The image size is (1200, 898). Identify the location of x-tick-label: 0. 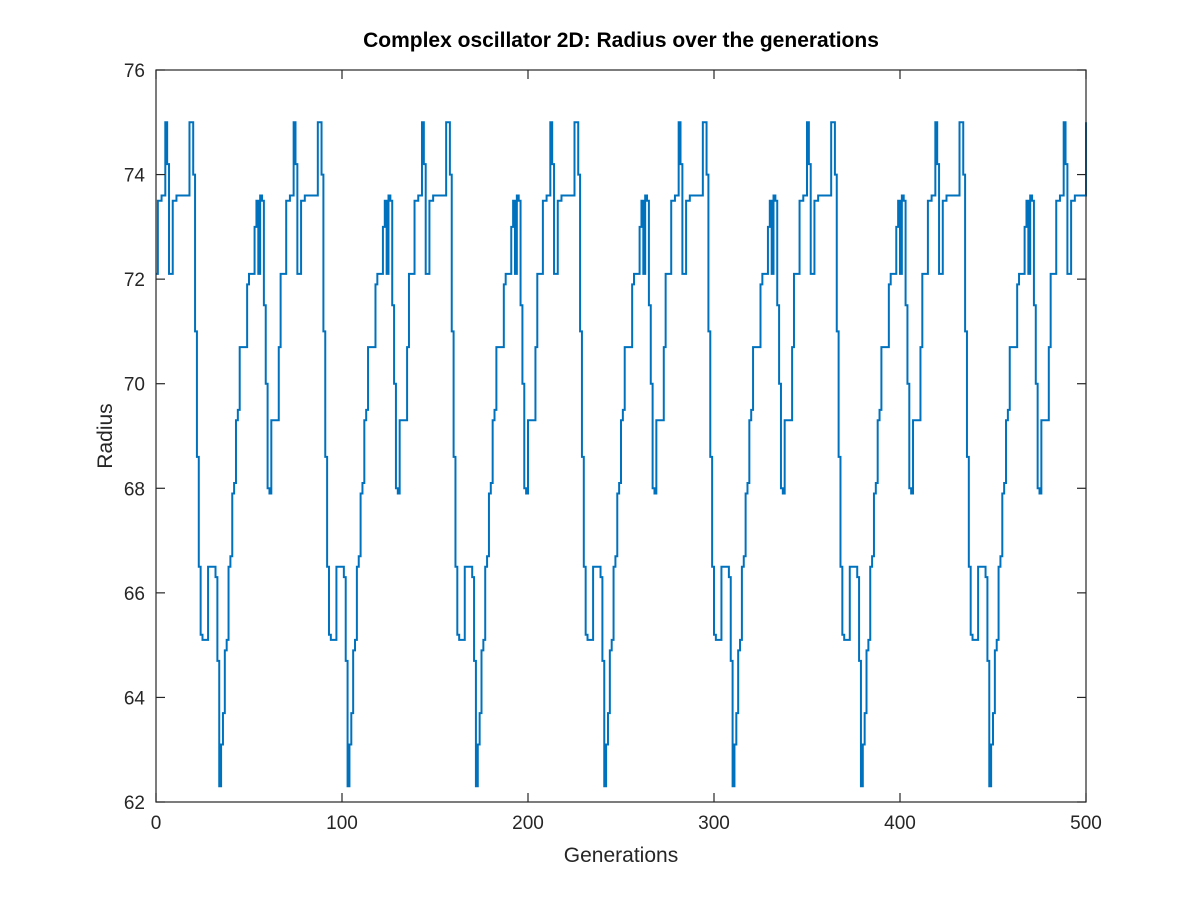
(156, 823).